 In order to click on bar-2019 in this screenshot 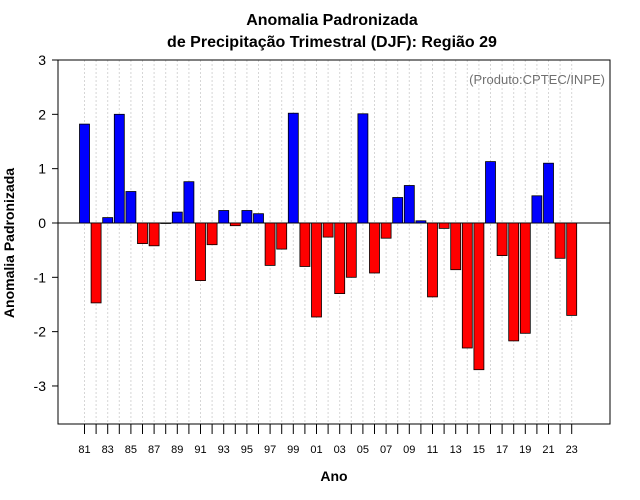, I will do `click(525, 278)`.